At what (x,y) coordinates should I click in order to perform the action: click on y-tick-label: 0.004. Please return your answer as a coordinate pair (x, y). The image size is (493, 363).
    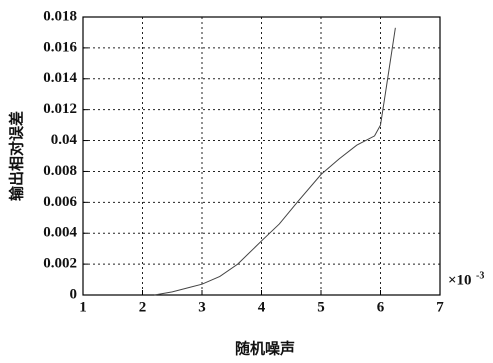
    Looking at the image, I should click on (60, 233).